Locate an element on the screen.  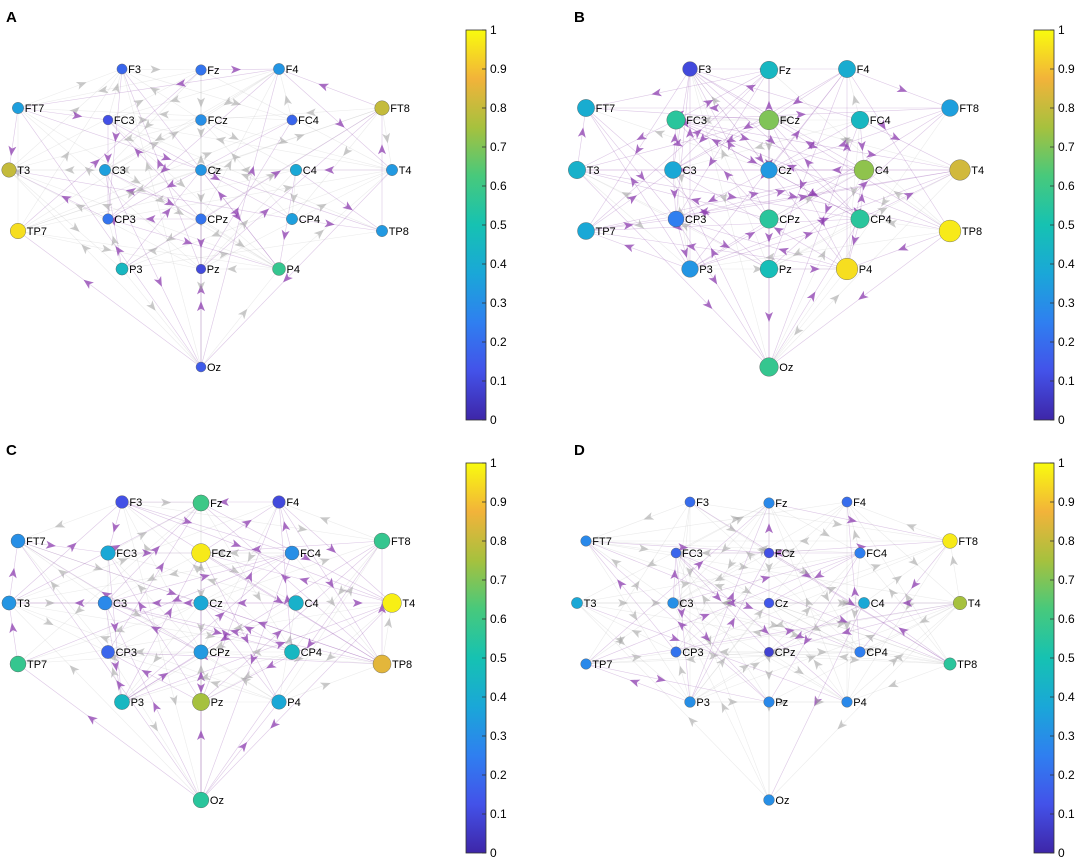
node-label: Cz is located at coordinates (781, 604).